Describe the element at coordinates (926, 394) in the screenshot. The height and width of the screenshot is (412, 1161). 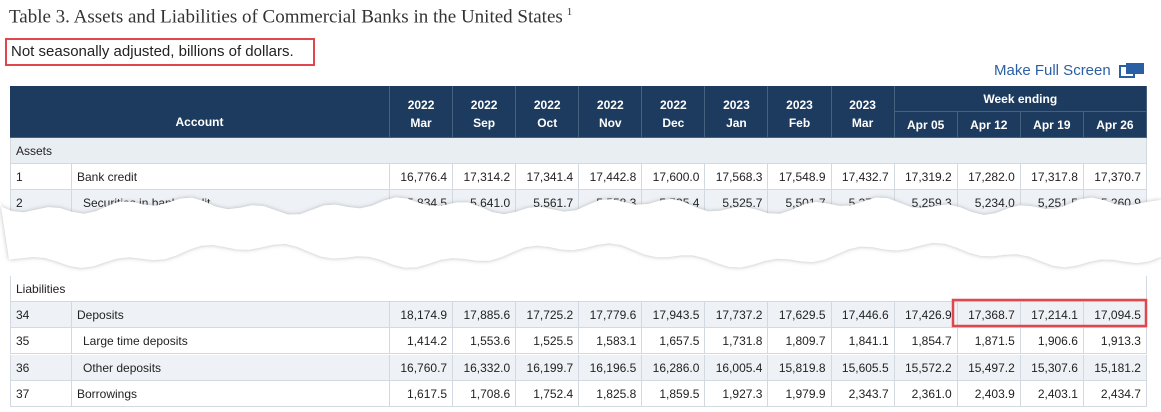
I see `value-cell: 2,361.0` at that location.